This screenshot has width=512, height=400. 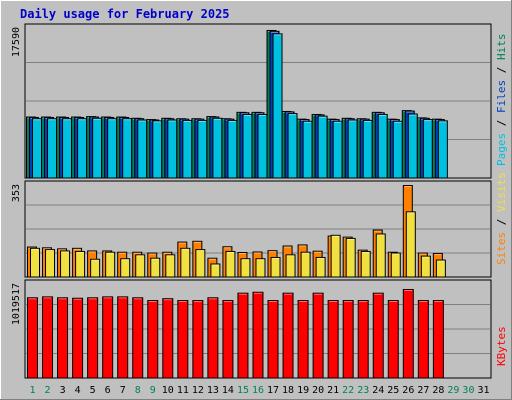 I want to click on x-tick-label-31: 31, so click(x=483, y=390).